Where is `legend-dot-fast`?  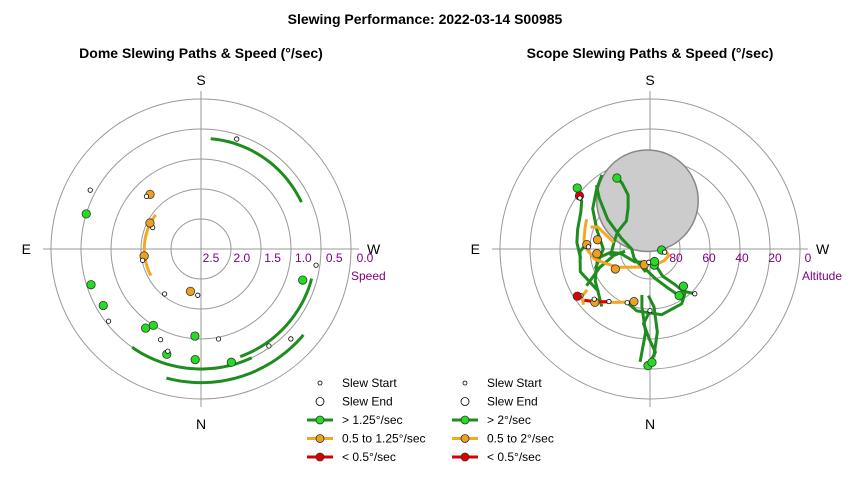
legend-dot-fast is located at coordinates (465, 420).